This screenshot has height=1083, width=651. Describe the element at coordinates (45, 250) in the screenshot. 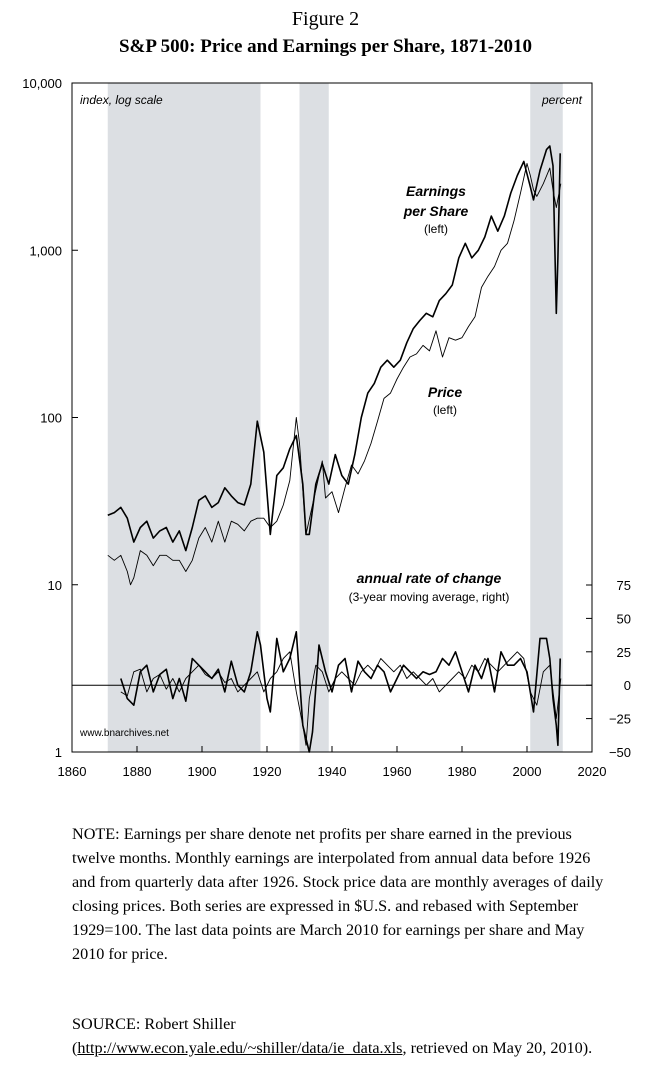

I see `left-tick-label: 1,000` at that location.